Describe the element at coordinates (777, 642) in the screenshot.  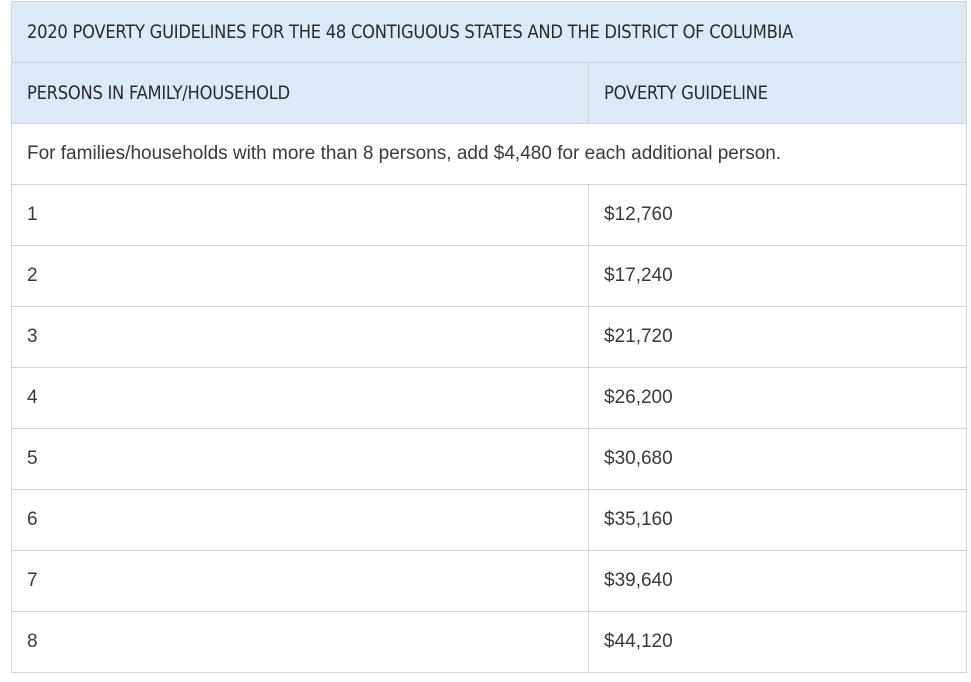
I see `guideline-cell: $44,120` at that location.